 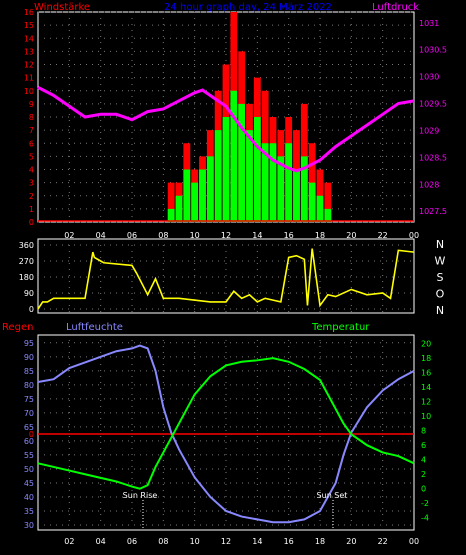 What do you see at coordinates (433, 211) in the screenshot?
I see `tick-label: 1027.5` at bounding box center [433, 211].